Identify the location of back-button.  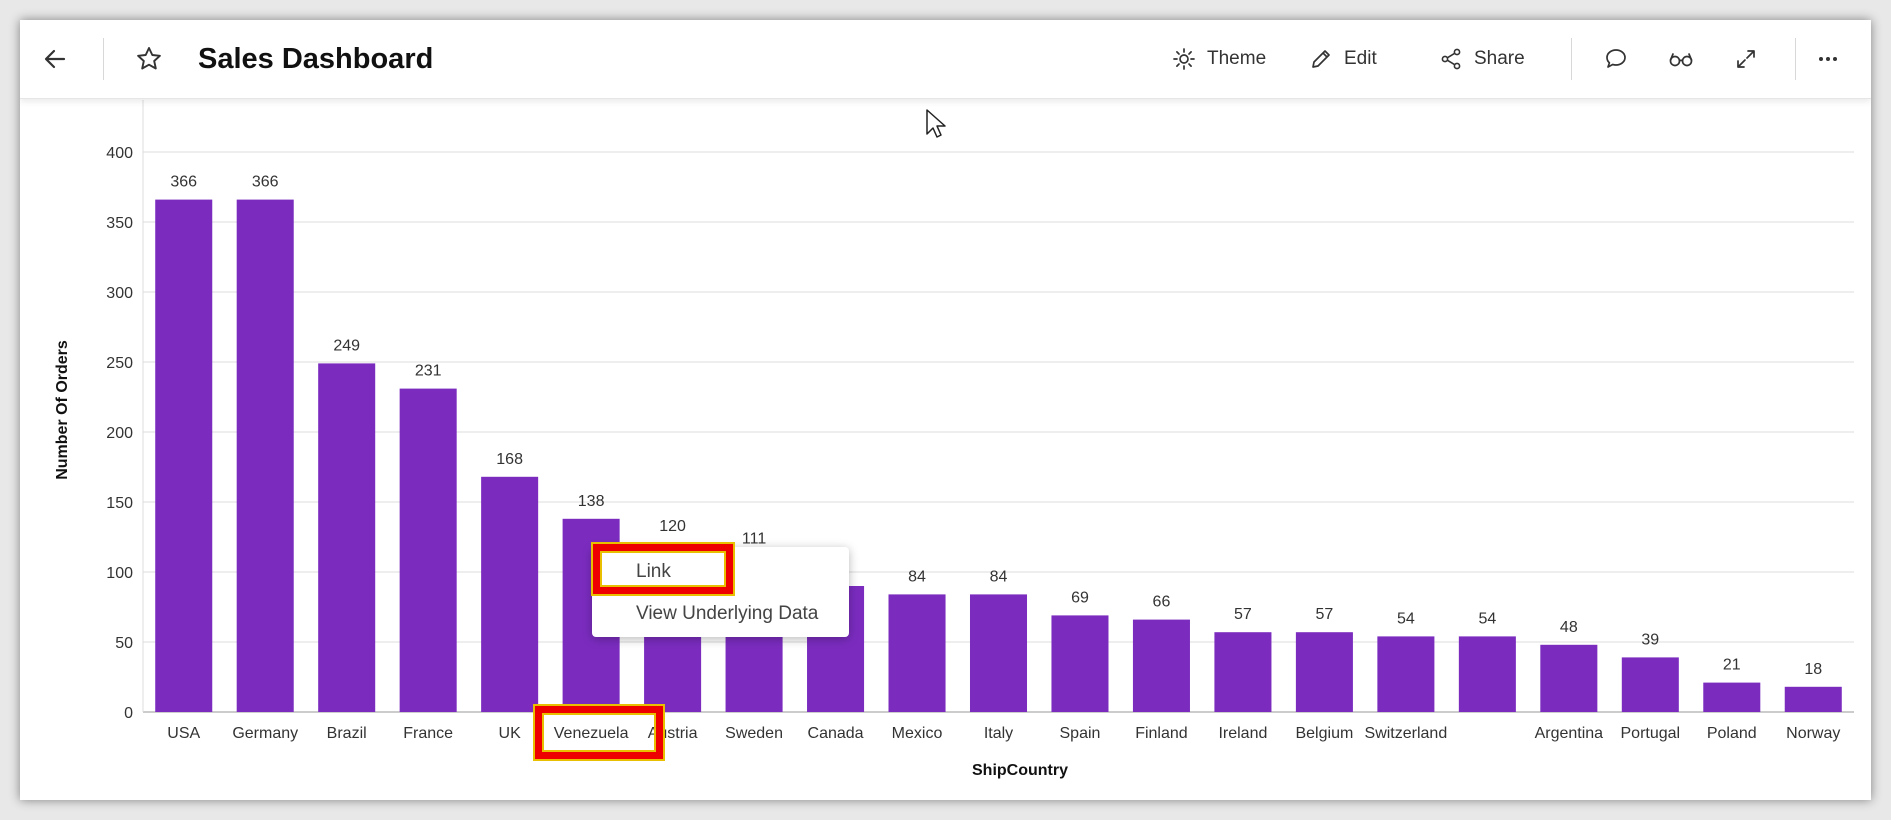
(55, 59).